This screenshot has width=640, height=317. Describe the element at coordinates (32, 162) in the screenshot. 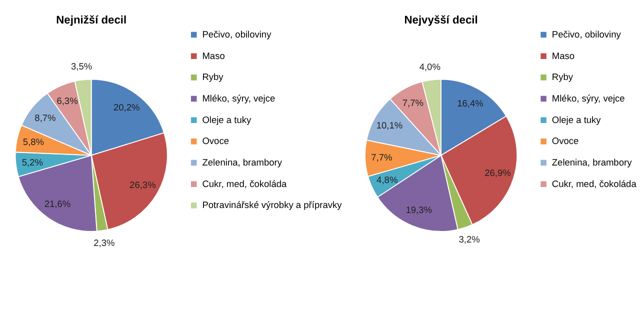

I see `data-label: 5,2%` at that location.